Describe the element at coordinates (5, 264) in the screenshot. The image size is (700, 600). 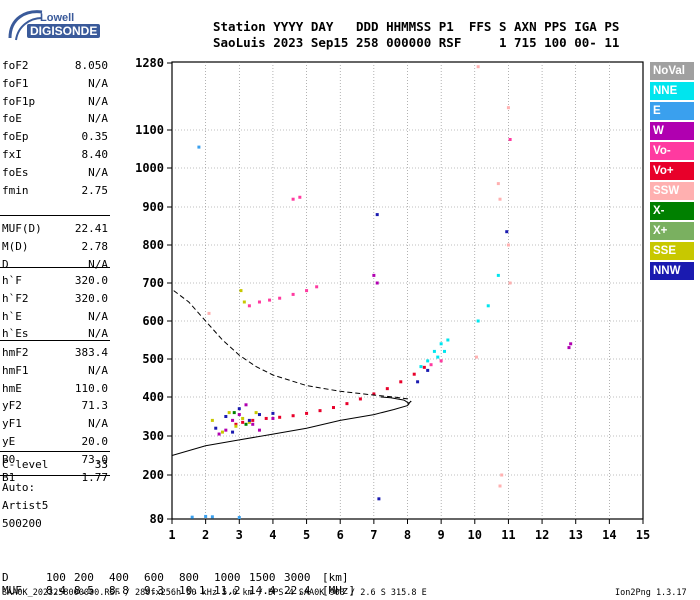
I see `param-name: D` at that location.